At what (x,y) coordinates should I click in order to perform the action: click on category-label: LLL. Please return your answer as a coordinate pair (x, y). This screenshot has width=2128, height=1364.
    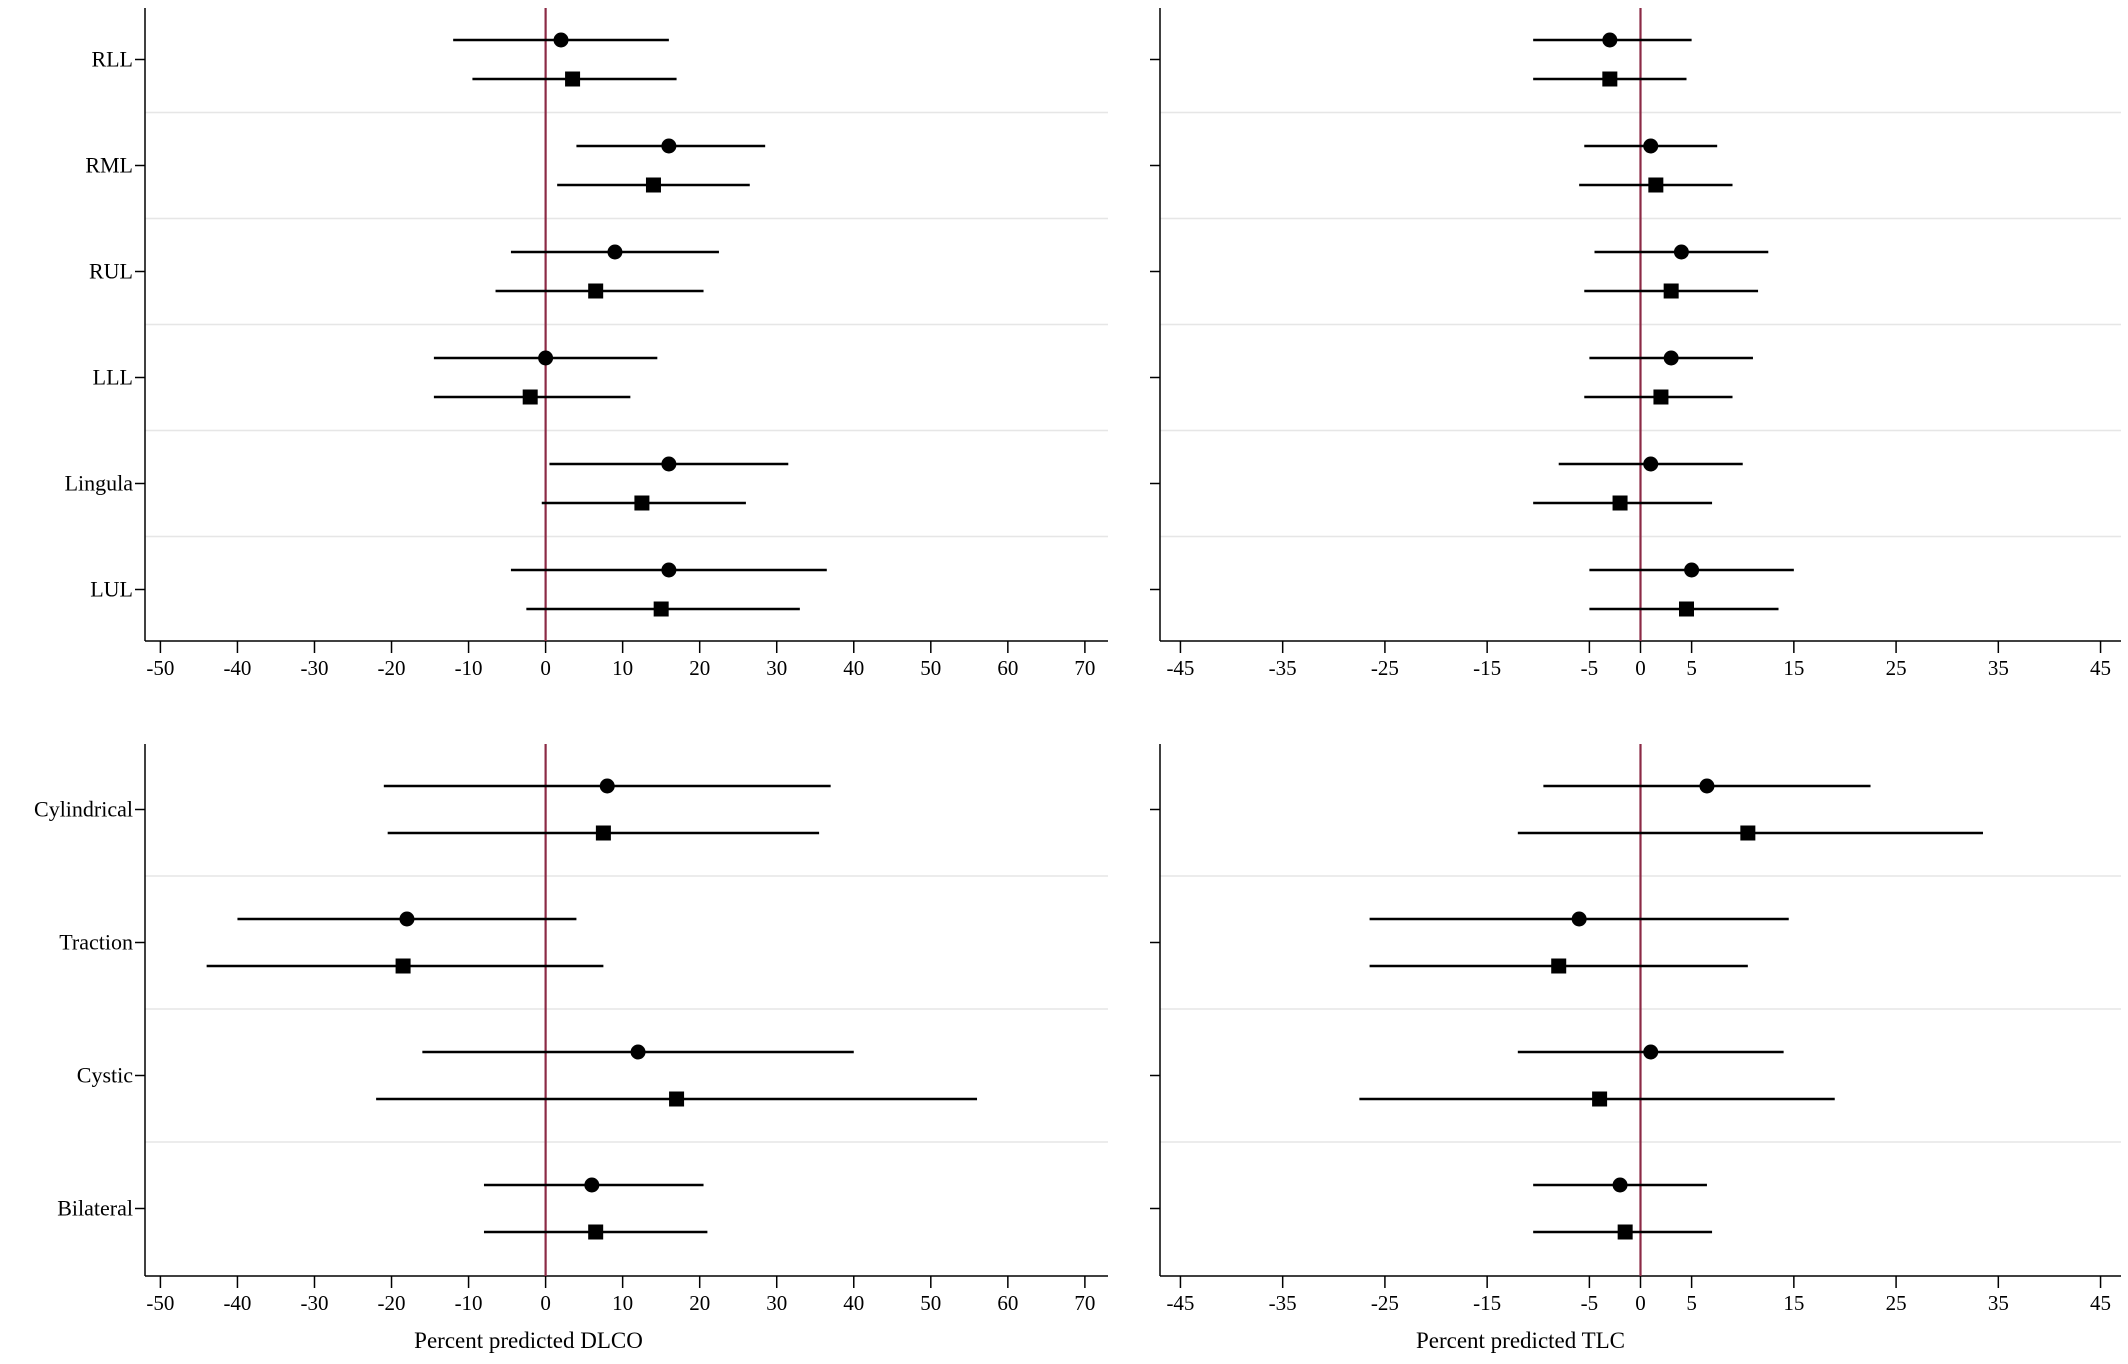
    Looking at the image, I should click on (113, 377).